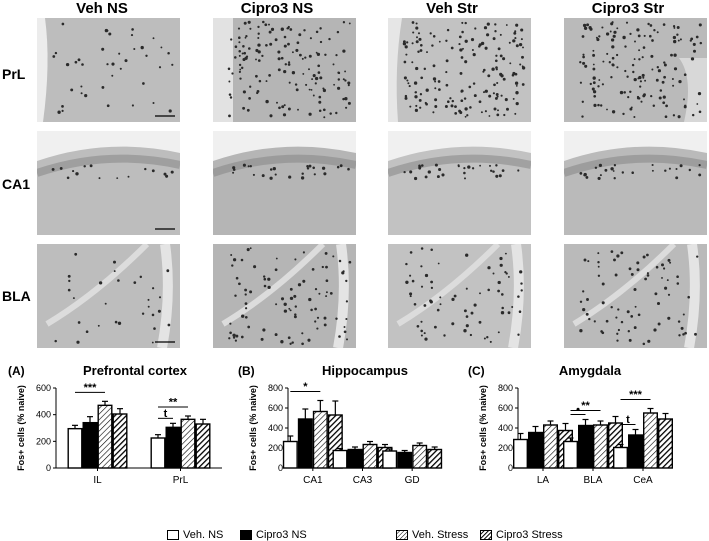  I want to click on micrograph-ca1-cipro3-ns, so click(284, 183).